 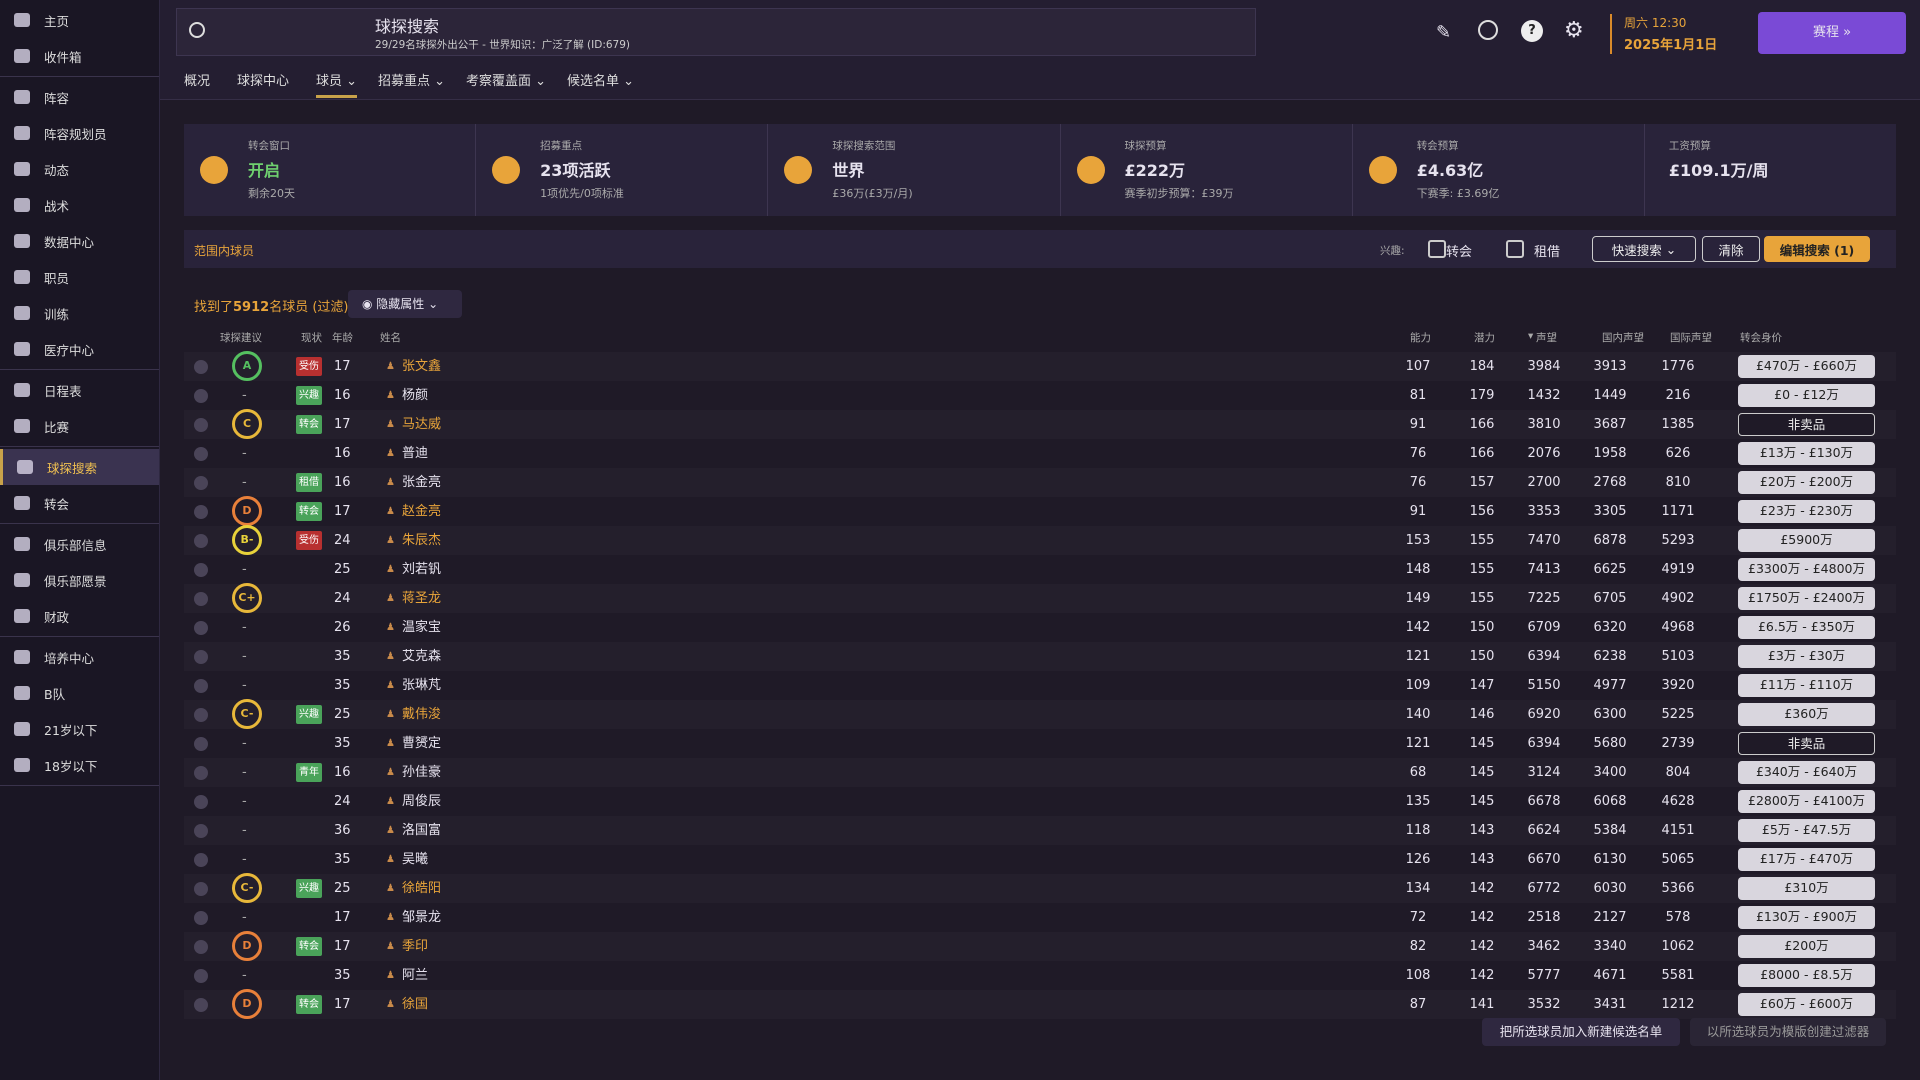 What do you see at coordinates (1040, 453) in the screenshot?
I see `player-row: - 16 ♟ 普迪 76 166 2076 1958 626 £13万 - £130万` at bounding box center [1040, 453].